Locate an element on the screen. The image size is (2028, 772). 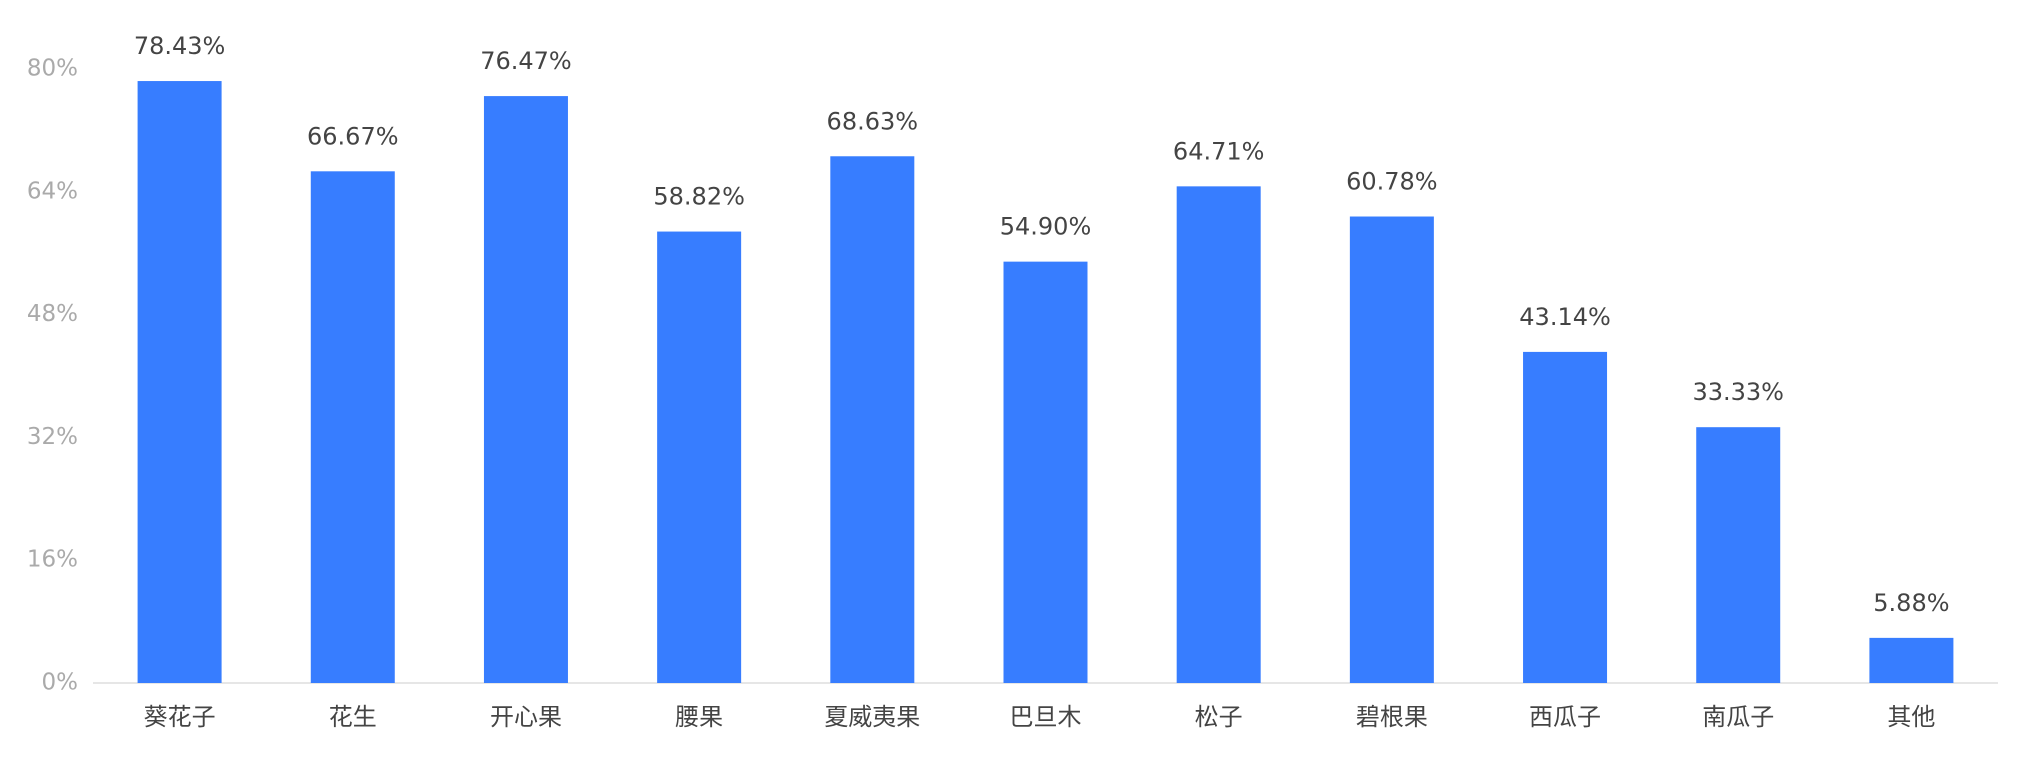
data-label: 64.71% is located at coordinates (1219, 151).